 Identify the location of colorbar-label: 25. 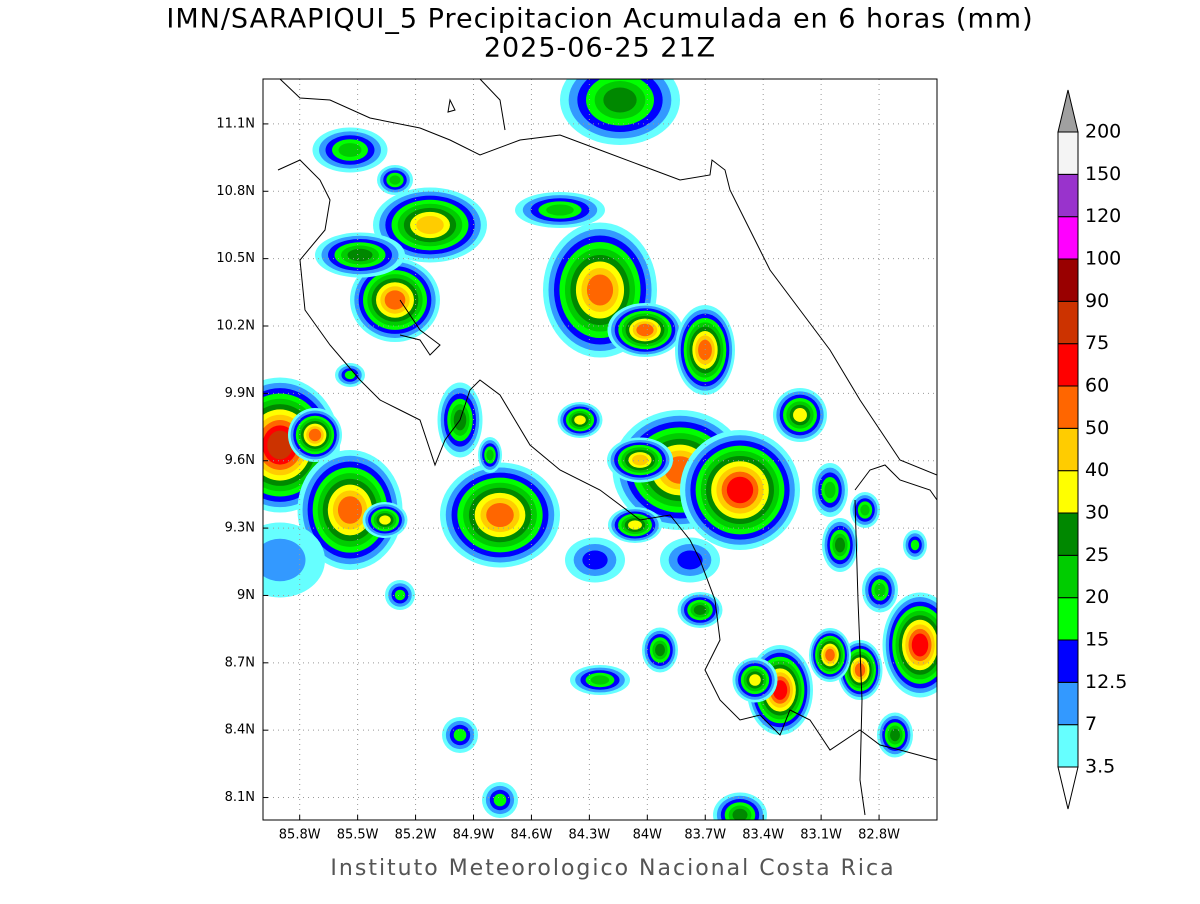
(1097, 555).